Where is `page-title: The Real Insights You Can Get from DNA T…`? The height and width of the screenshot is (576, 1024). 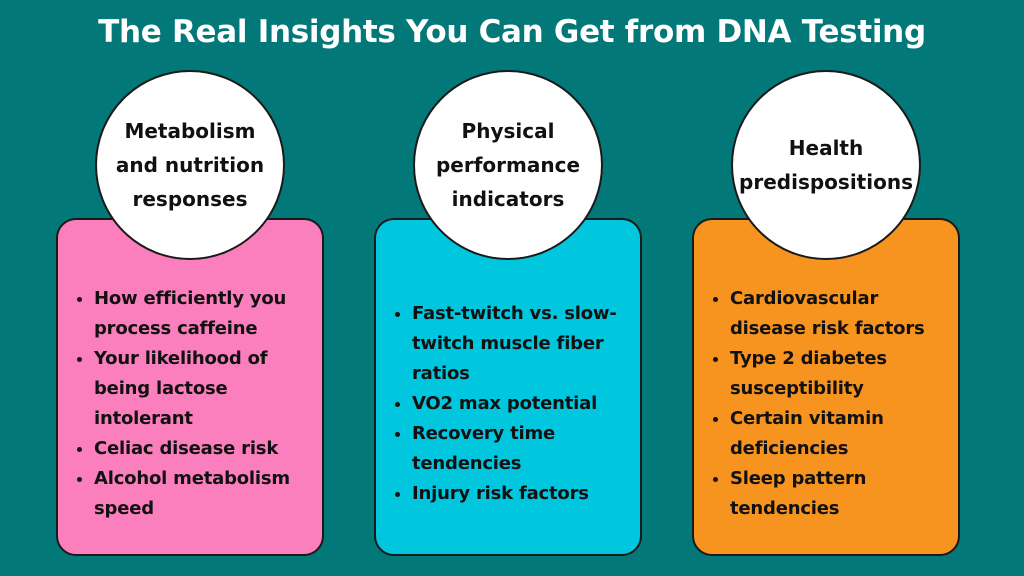
page-title: The Real Insights You Can Get from DNA T… is located at coordinates (512, 32).